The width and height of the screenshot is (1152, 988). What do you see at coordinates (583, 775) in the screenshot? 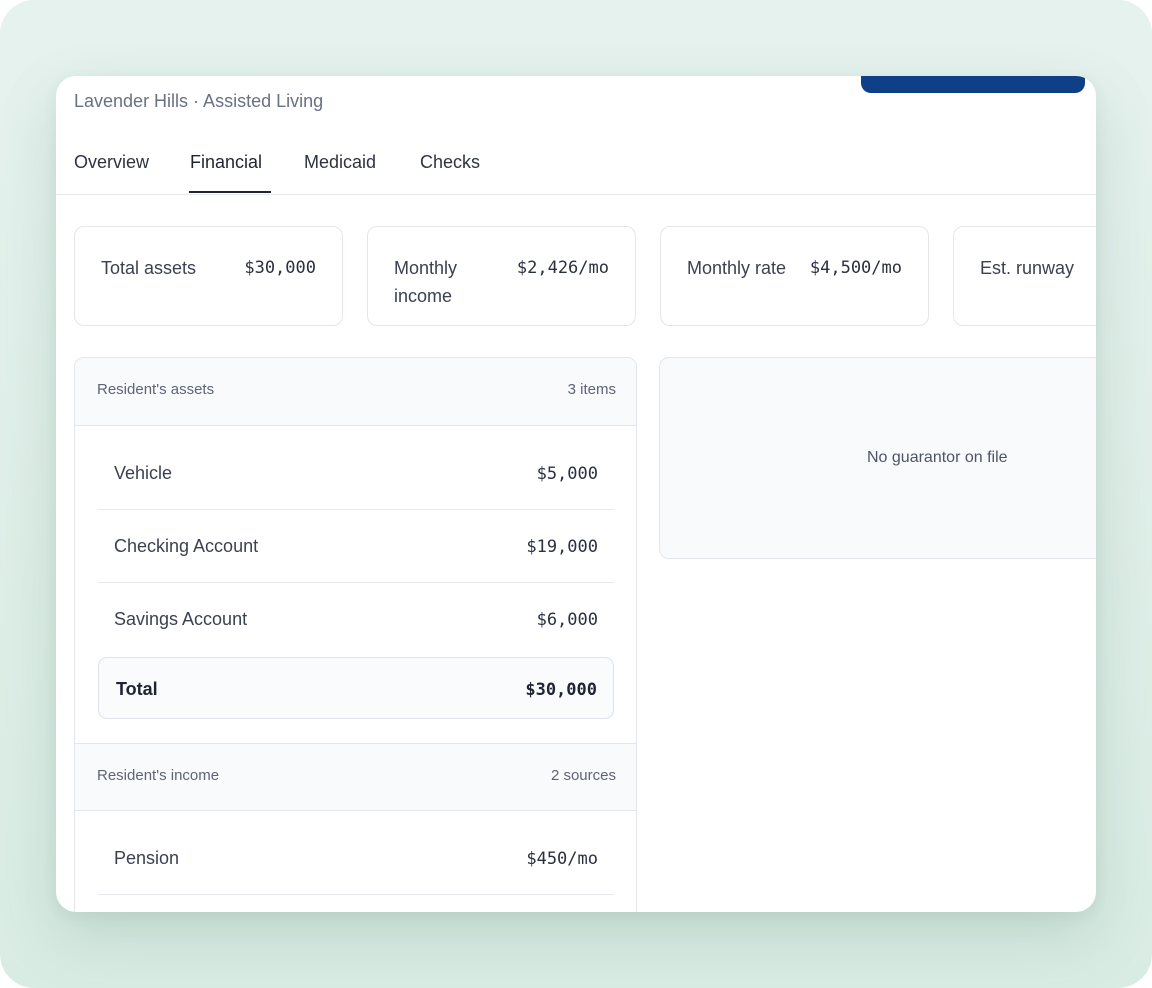
I see `income-count: 2 sources` at bounding box center [583, 775].